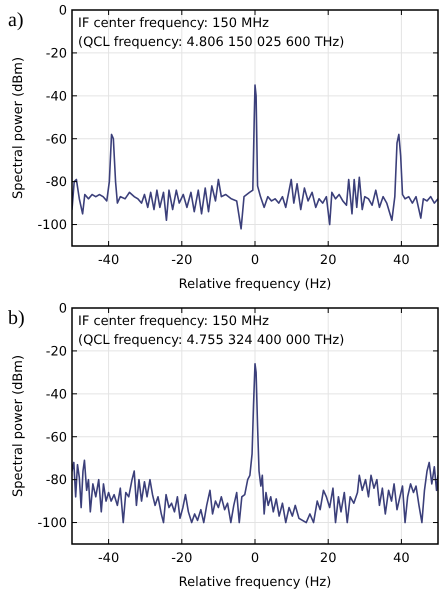  I want to click on chart-title: b), so click(16, 318).